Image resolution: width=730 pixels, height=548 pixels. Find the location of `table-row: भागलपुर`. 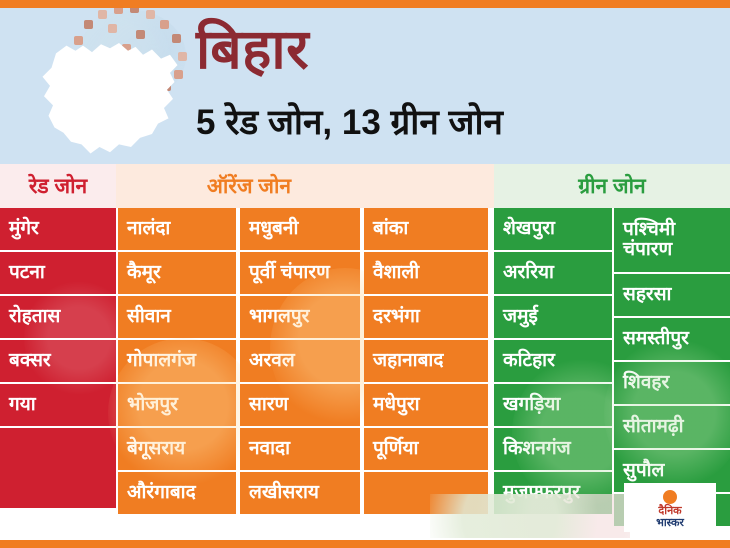

table-row: भागलपुर is located at coordinates (301, 318).